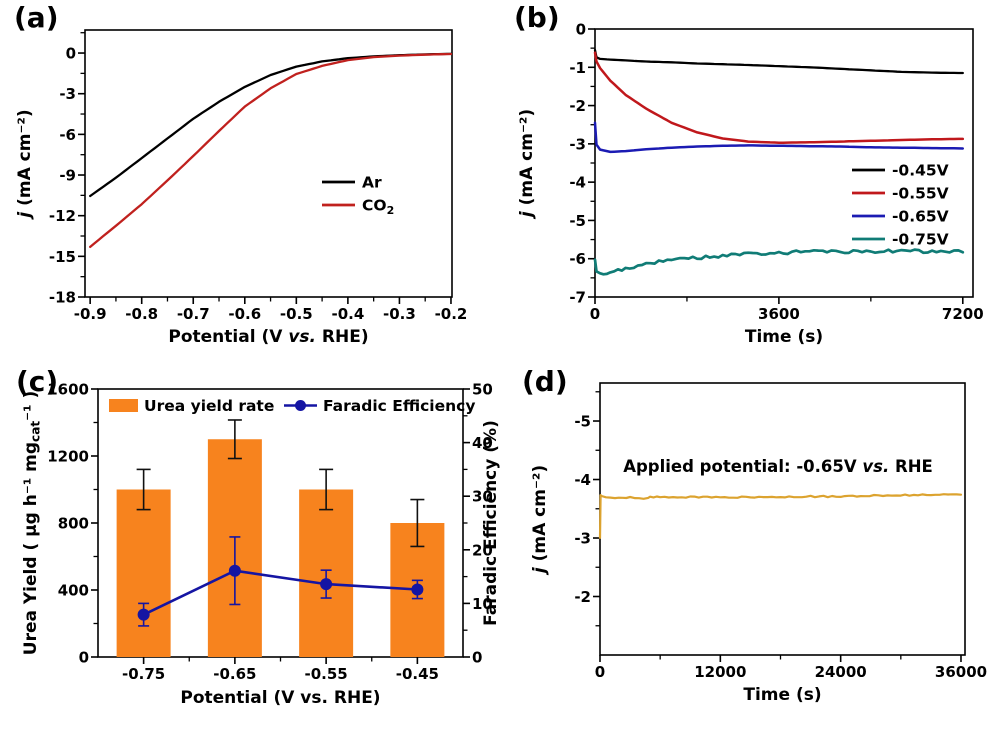 This screenshot has width=1000, height=729. What do you see at coordinates (141, 314) in the screenshot?
I see `x-tick-label: -0.8` at bounding box center [141, 314].